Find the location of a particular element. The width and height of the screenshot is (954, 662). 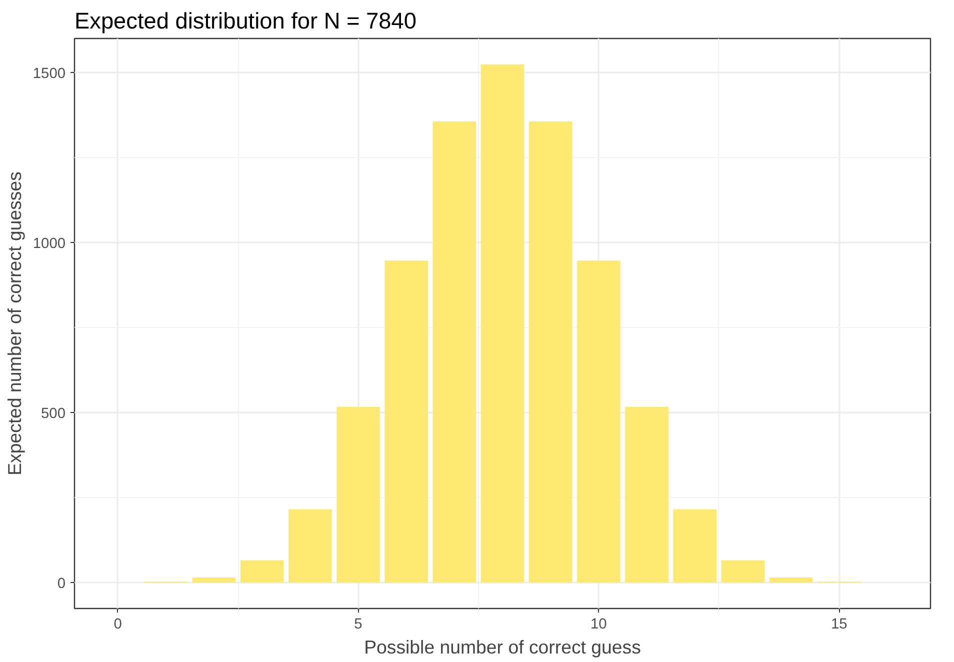

y-tick-label: 500 is located at coordinates (53, 414).